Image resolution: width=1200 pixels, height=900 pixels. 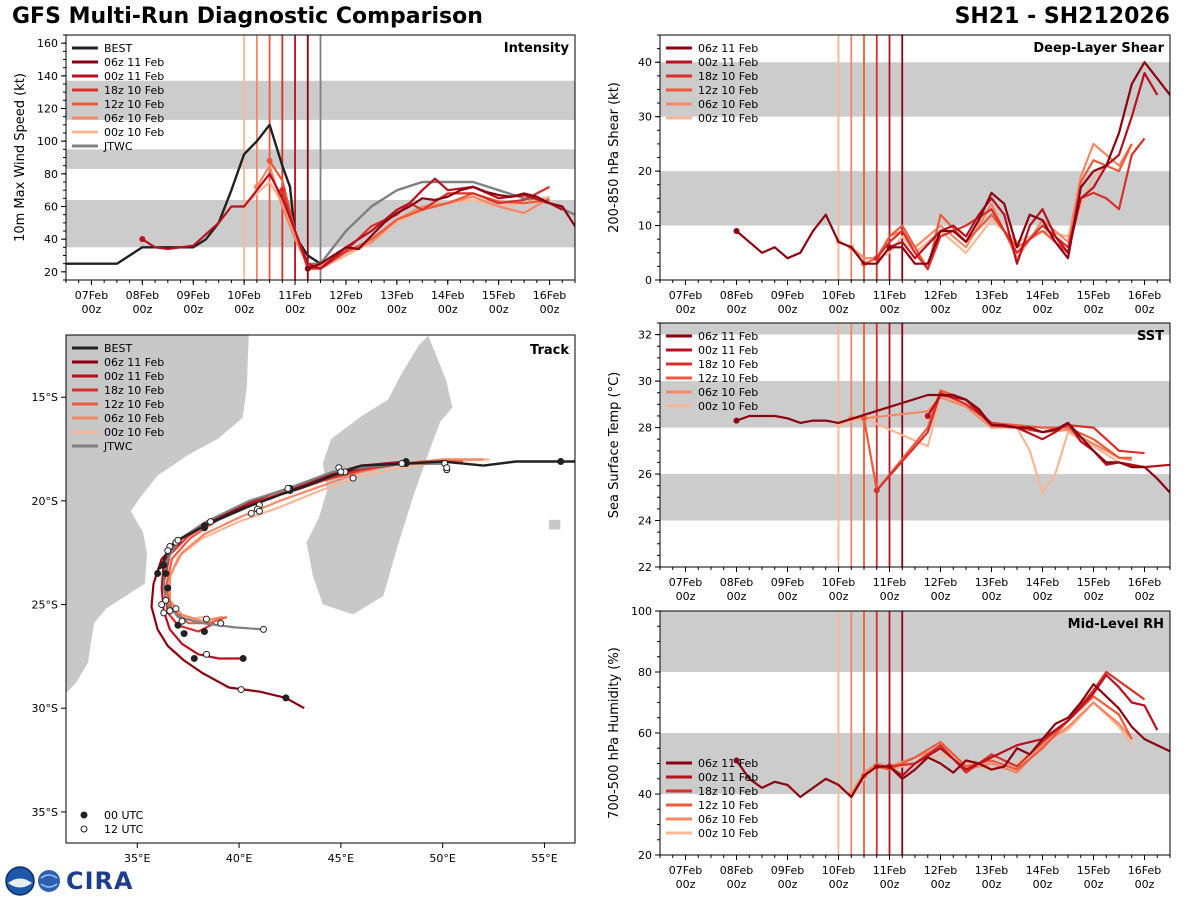 What do you see at coordinates (1150, 336) in the screenshot?
I see `panel-title: SST` at bounding box center [1150, 336].